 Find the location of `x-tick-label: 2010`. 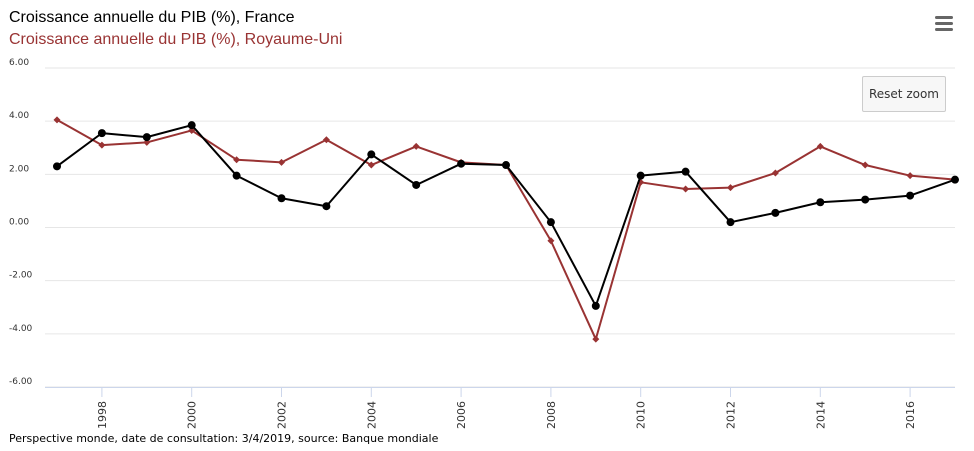

x-tick-label: 2010 is located at coordinates (641, 415).